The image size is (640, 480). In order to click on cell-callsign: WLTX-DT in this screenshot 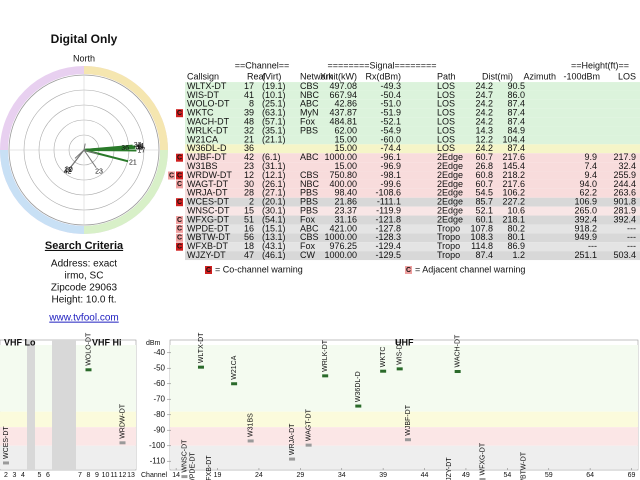, I will do `click(207, 86)`.